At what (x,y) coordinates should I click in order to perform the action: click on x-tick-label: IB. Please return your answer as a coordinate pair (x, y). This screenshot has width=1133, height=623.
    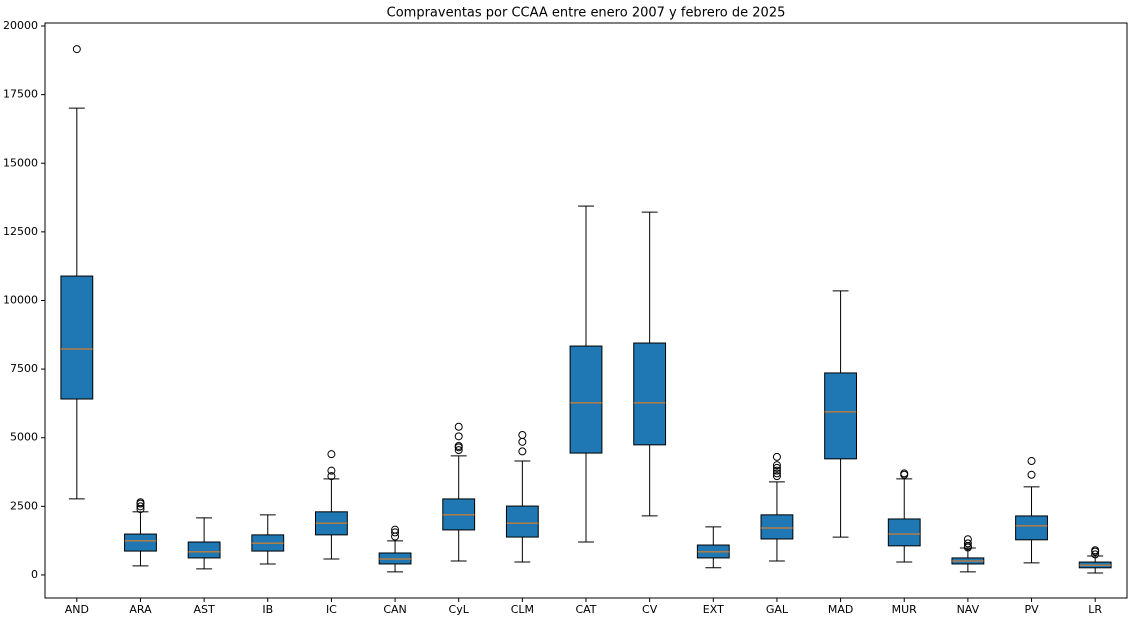
    Looking at the image, I should click on (267, 609).